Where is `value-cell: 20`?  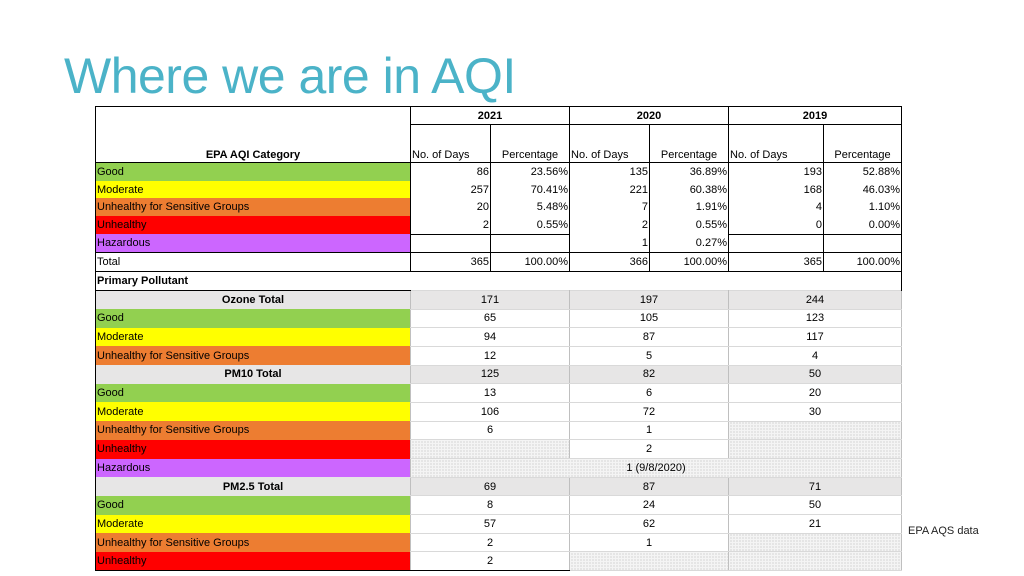
value-cell: 20 is located at coordinates (815, 393).